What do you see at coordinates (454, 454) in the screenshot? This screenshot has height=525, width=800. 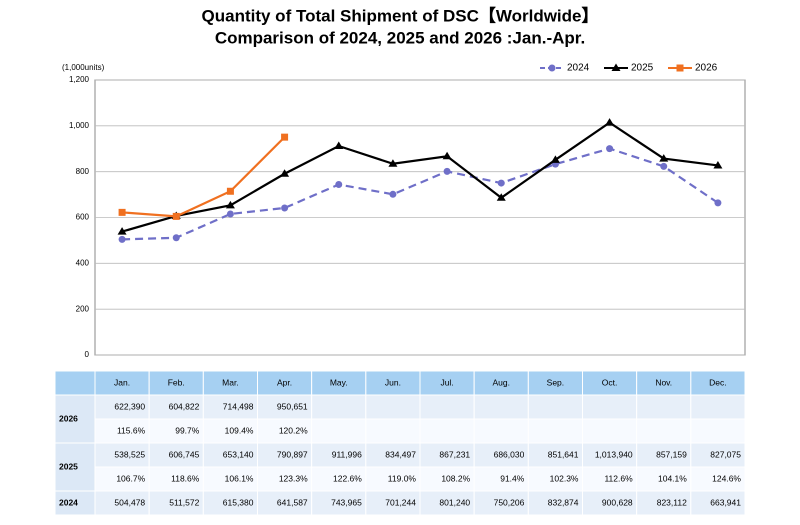 I see `table-cell-text: 867,231` at bounding box center [454, 454].